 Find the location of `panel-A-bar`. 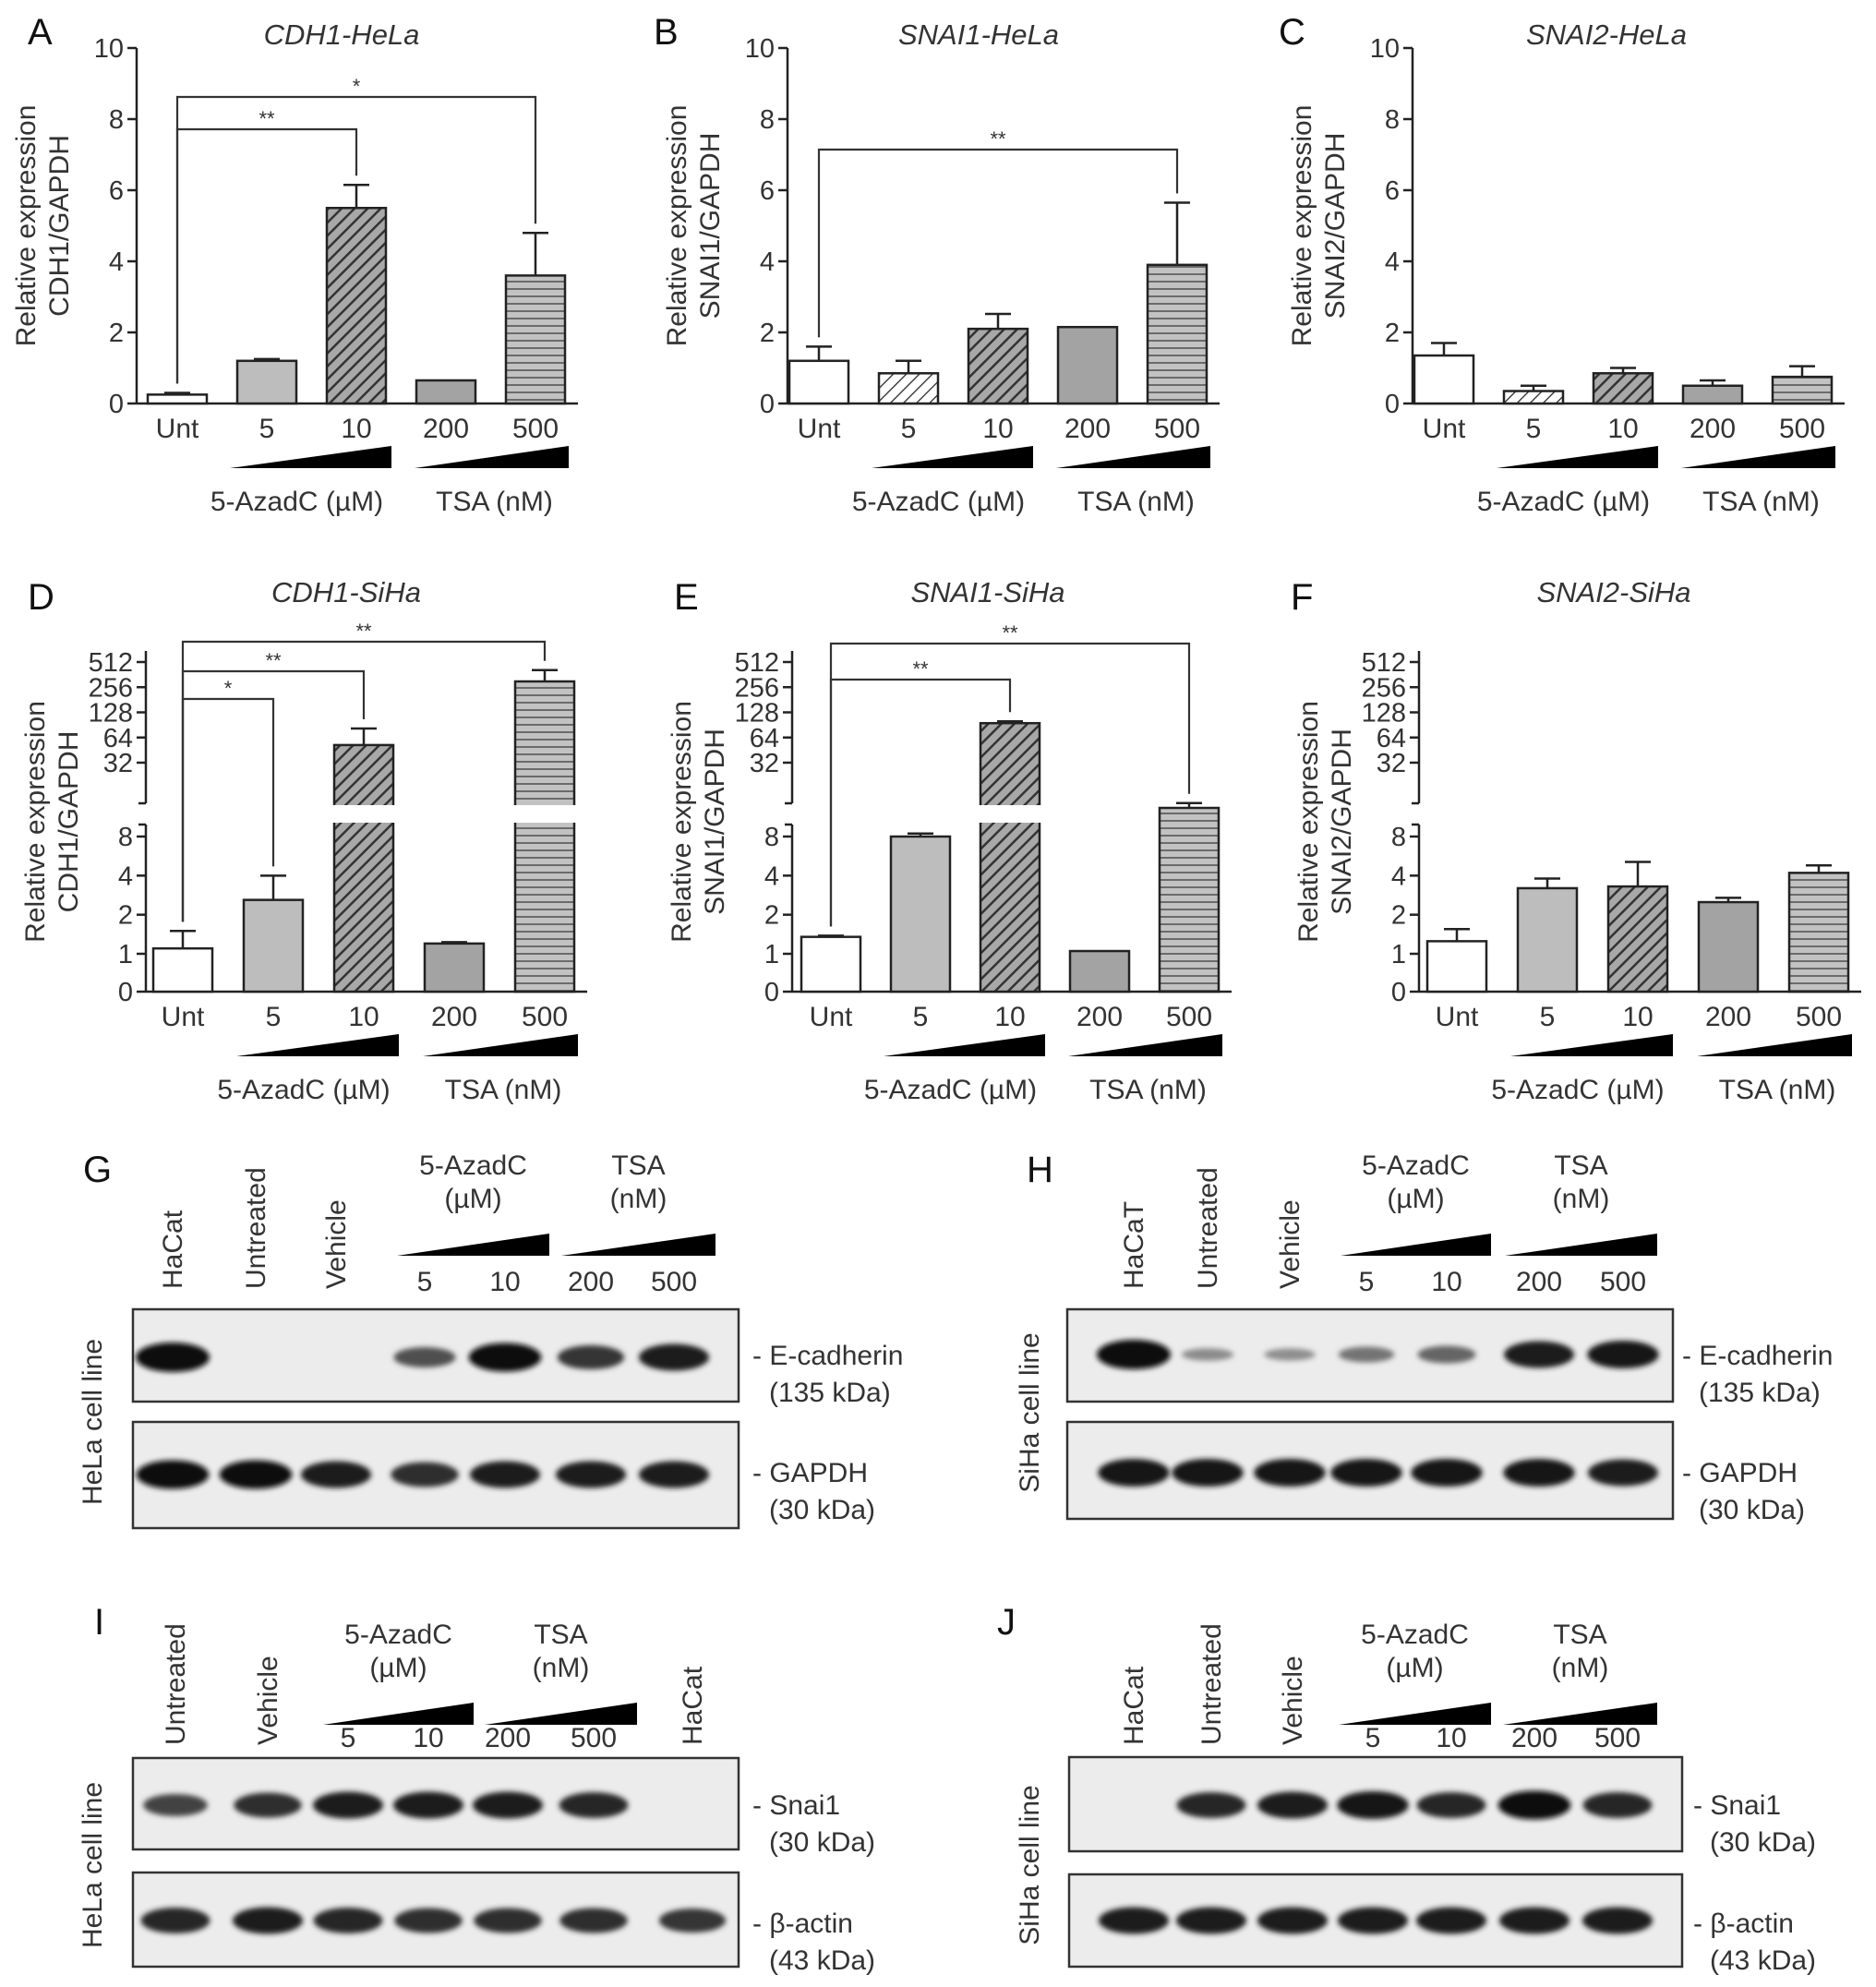

panel-A-bar is located at coordinates (266, 382).